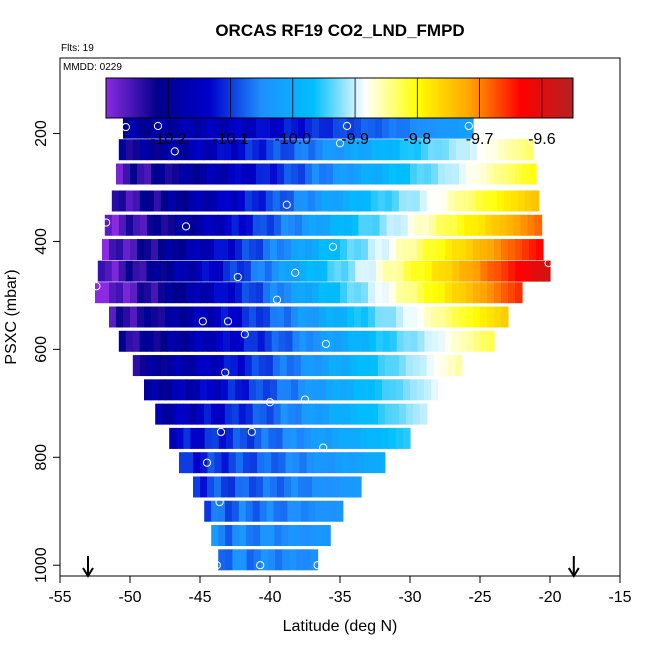 This screenshot has width=650, height=650. I want to click on colorbar-ticks: -10.2 -10.1 -10.0 -9.9 -9.8 -9.7 -9.6, so click(353, 113).